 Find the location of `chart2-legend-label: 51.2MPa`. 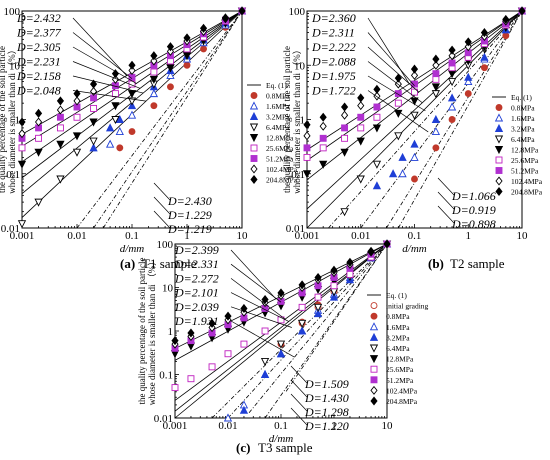

chart2-legend-label: 51.2MPa is located at coordinates (400, 380).